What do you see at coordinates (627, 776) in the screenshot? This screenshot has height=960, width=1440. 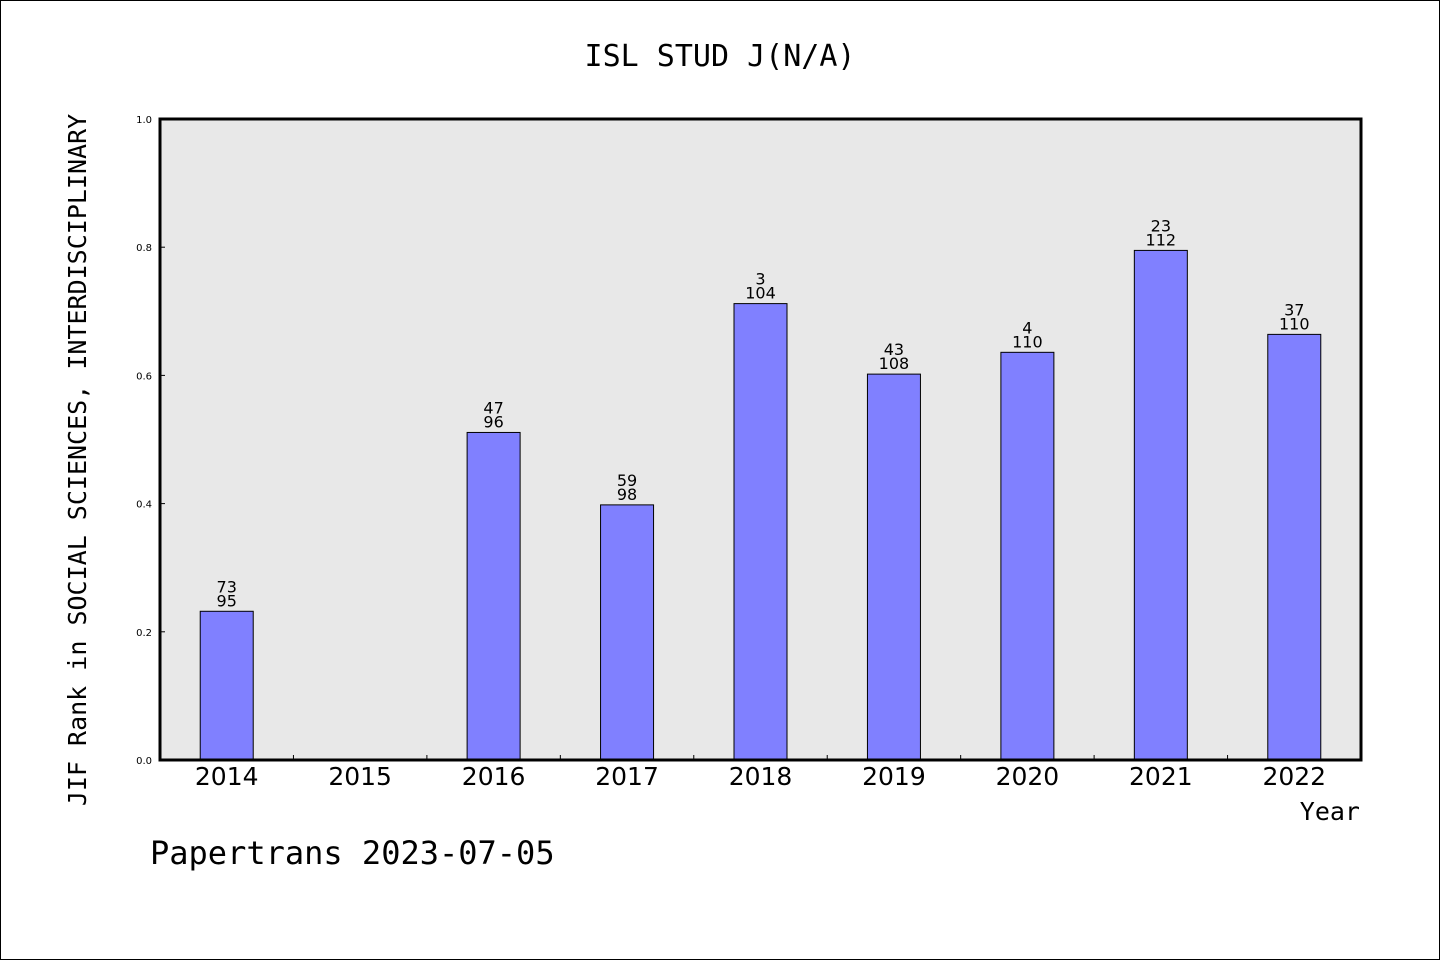 I see `x-tick-label: 2017` at bounding box center [627, 776].